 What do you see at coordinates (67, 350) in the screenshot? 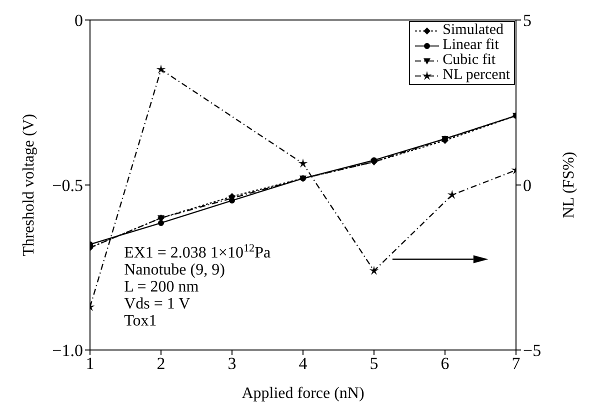
I see `y-tick-label: −1.0` at bounding box center [67, 350].